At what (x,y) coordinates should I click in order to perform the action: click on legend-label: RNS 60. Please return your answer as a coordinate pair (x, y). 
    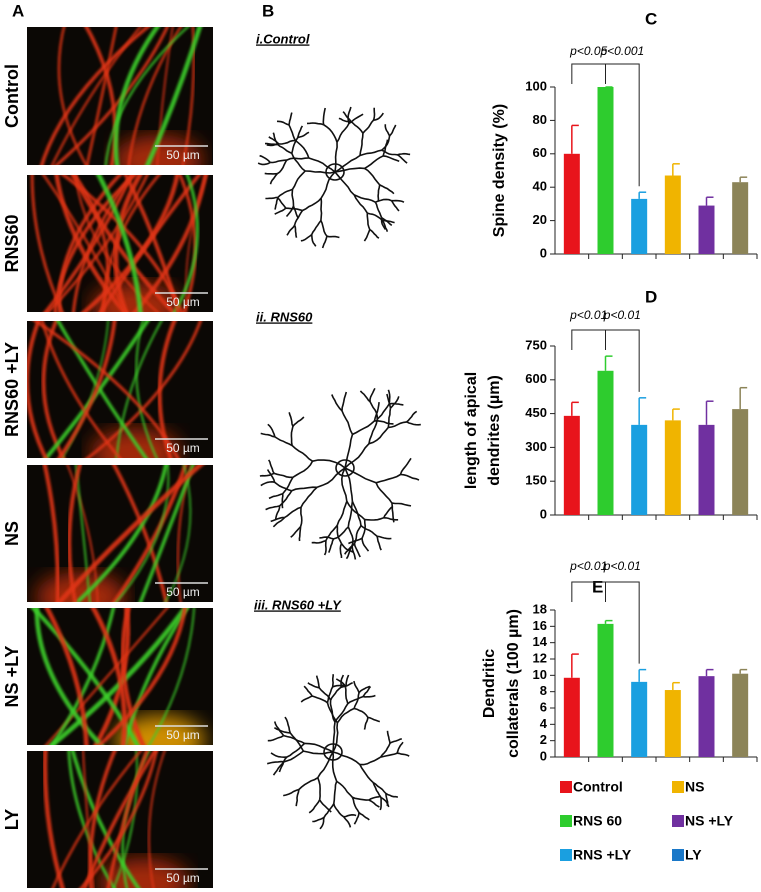
    Looking at the image, I should click on (597, 821).